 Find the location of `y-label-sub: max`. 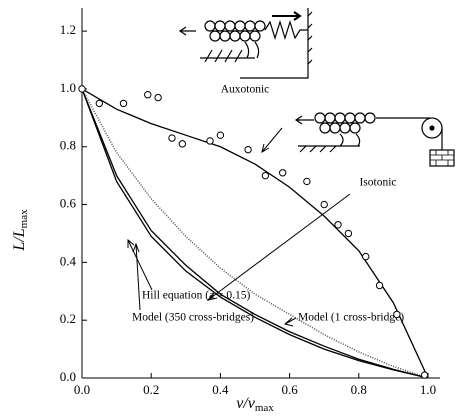

y-label-sub: max is located at coordinates (24, 218).